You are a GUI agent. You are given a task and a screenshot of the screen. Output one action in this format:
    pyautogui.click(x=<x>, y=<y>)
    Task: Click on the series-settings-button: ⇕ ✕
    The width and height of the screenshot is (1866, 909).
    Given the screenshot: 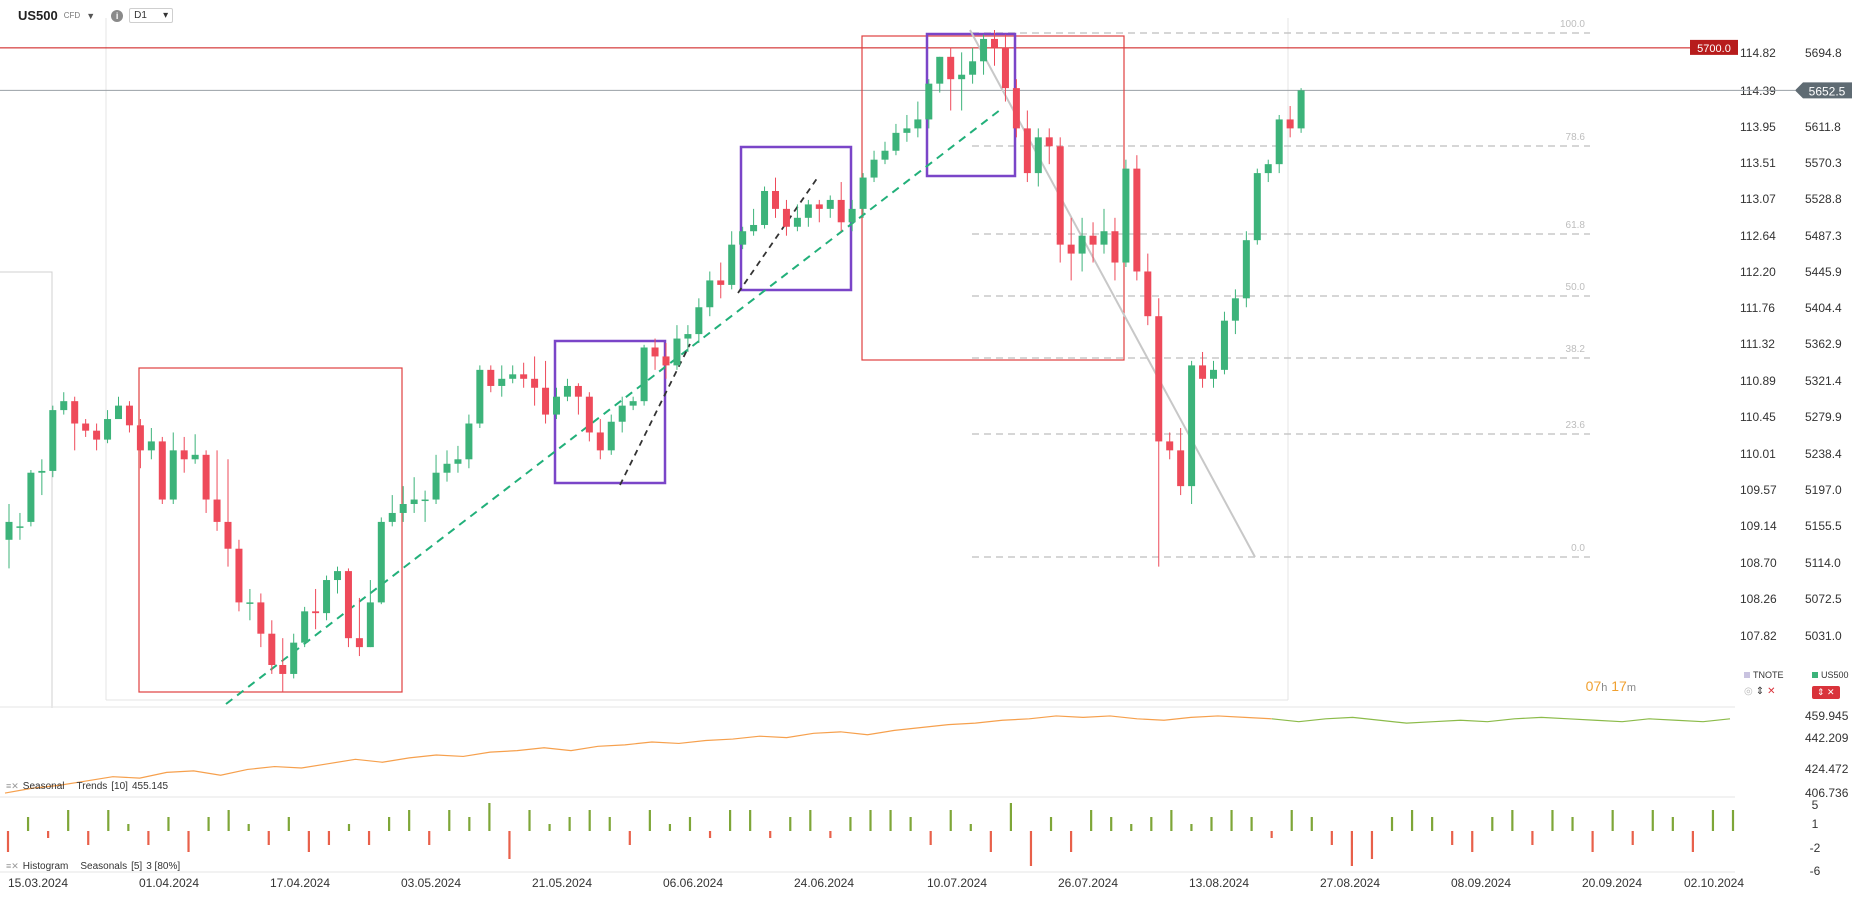 What is the action you would take?
    pyautogui.click(x=1826, y=692)
    